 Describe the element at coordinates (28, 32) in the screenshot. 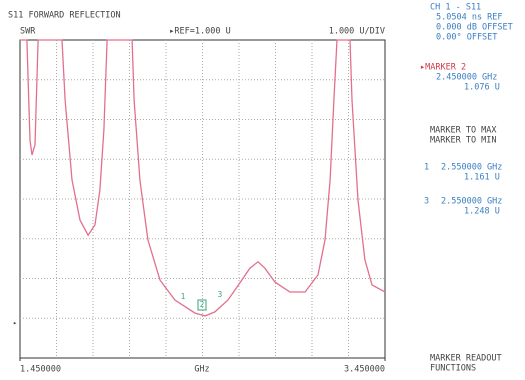

I see `y-label: SWR` at that location.